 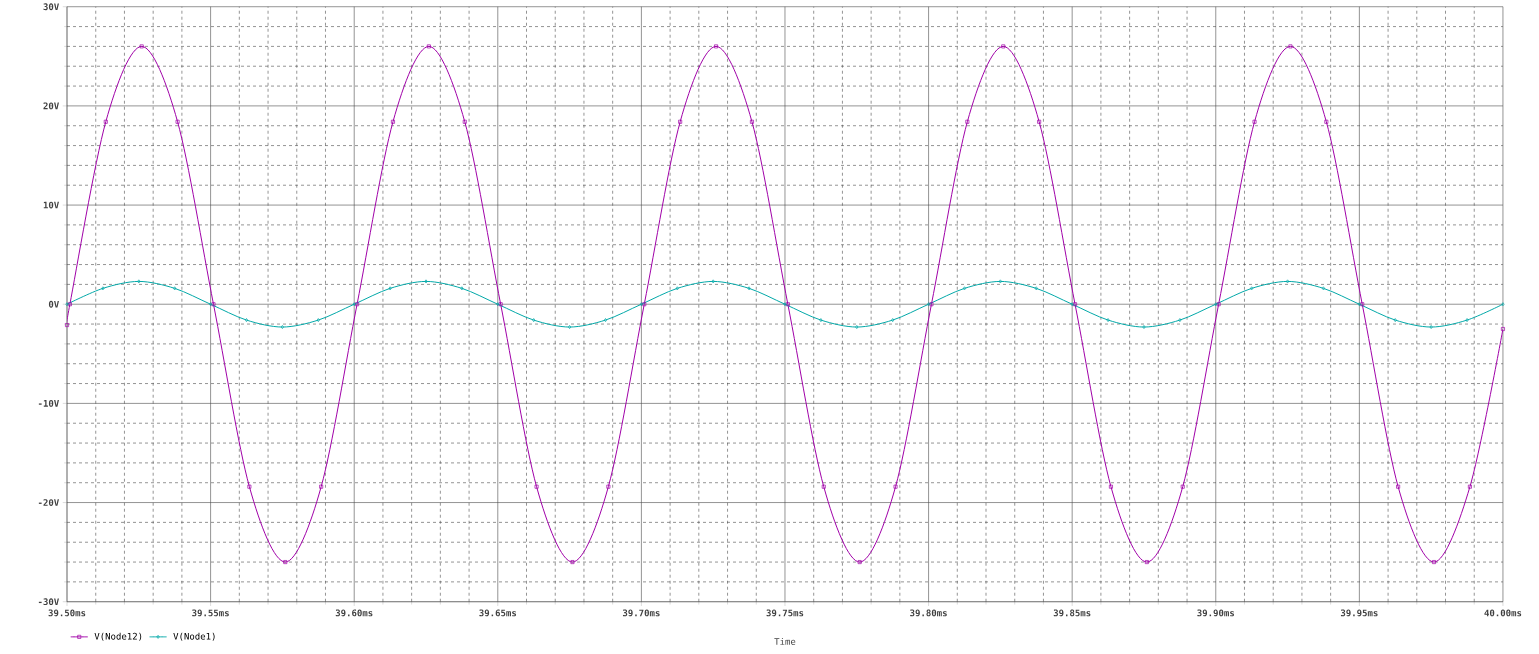 What do you see at coordinates (354, 613) in the screenshot?
I see `x-tick-label: 39.60ms` at bounding box center [354, 613].